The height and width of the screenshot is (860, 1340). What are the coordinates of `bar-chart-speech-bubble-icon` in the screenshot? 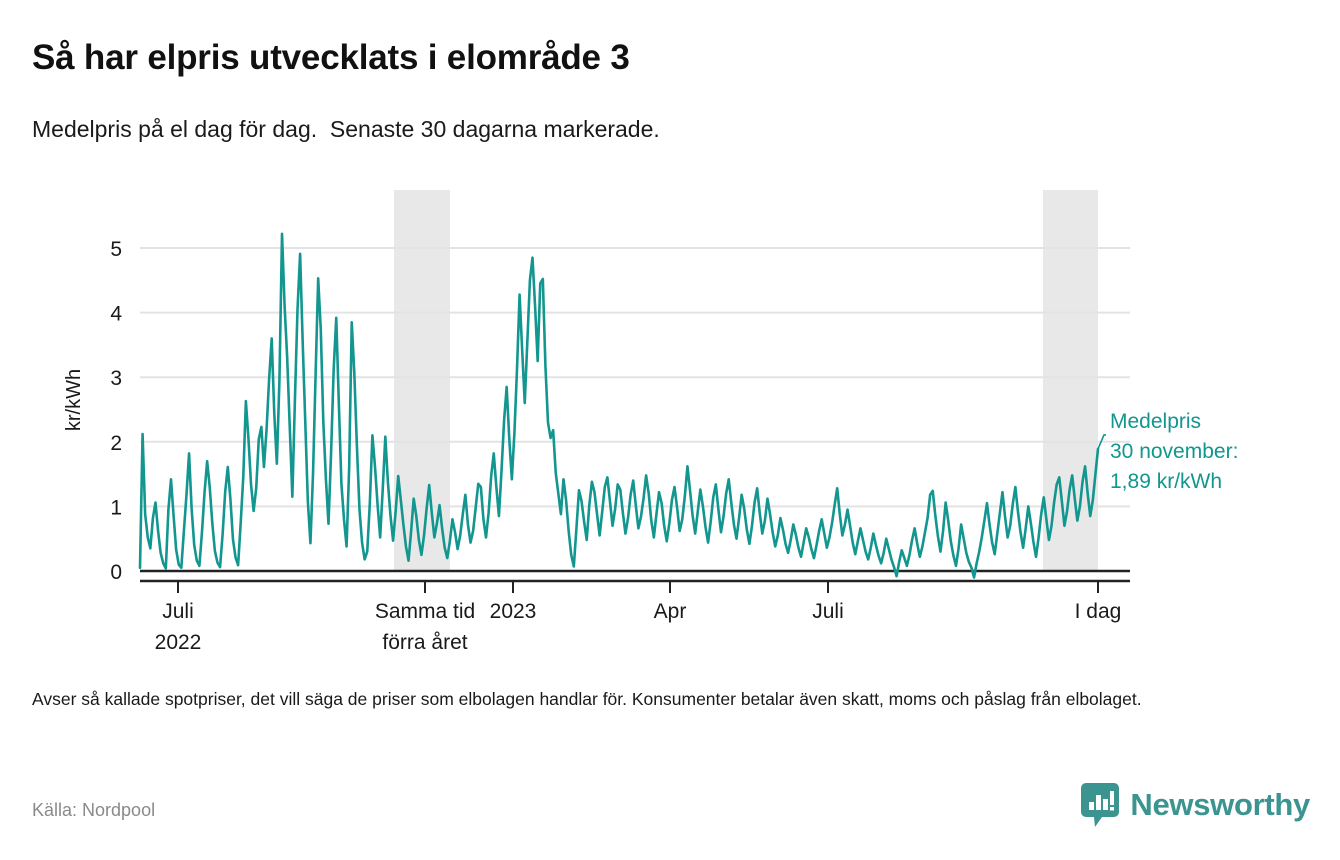 It's located at (1100, 805).